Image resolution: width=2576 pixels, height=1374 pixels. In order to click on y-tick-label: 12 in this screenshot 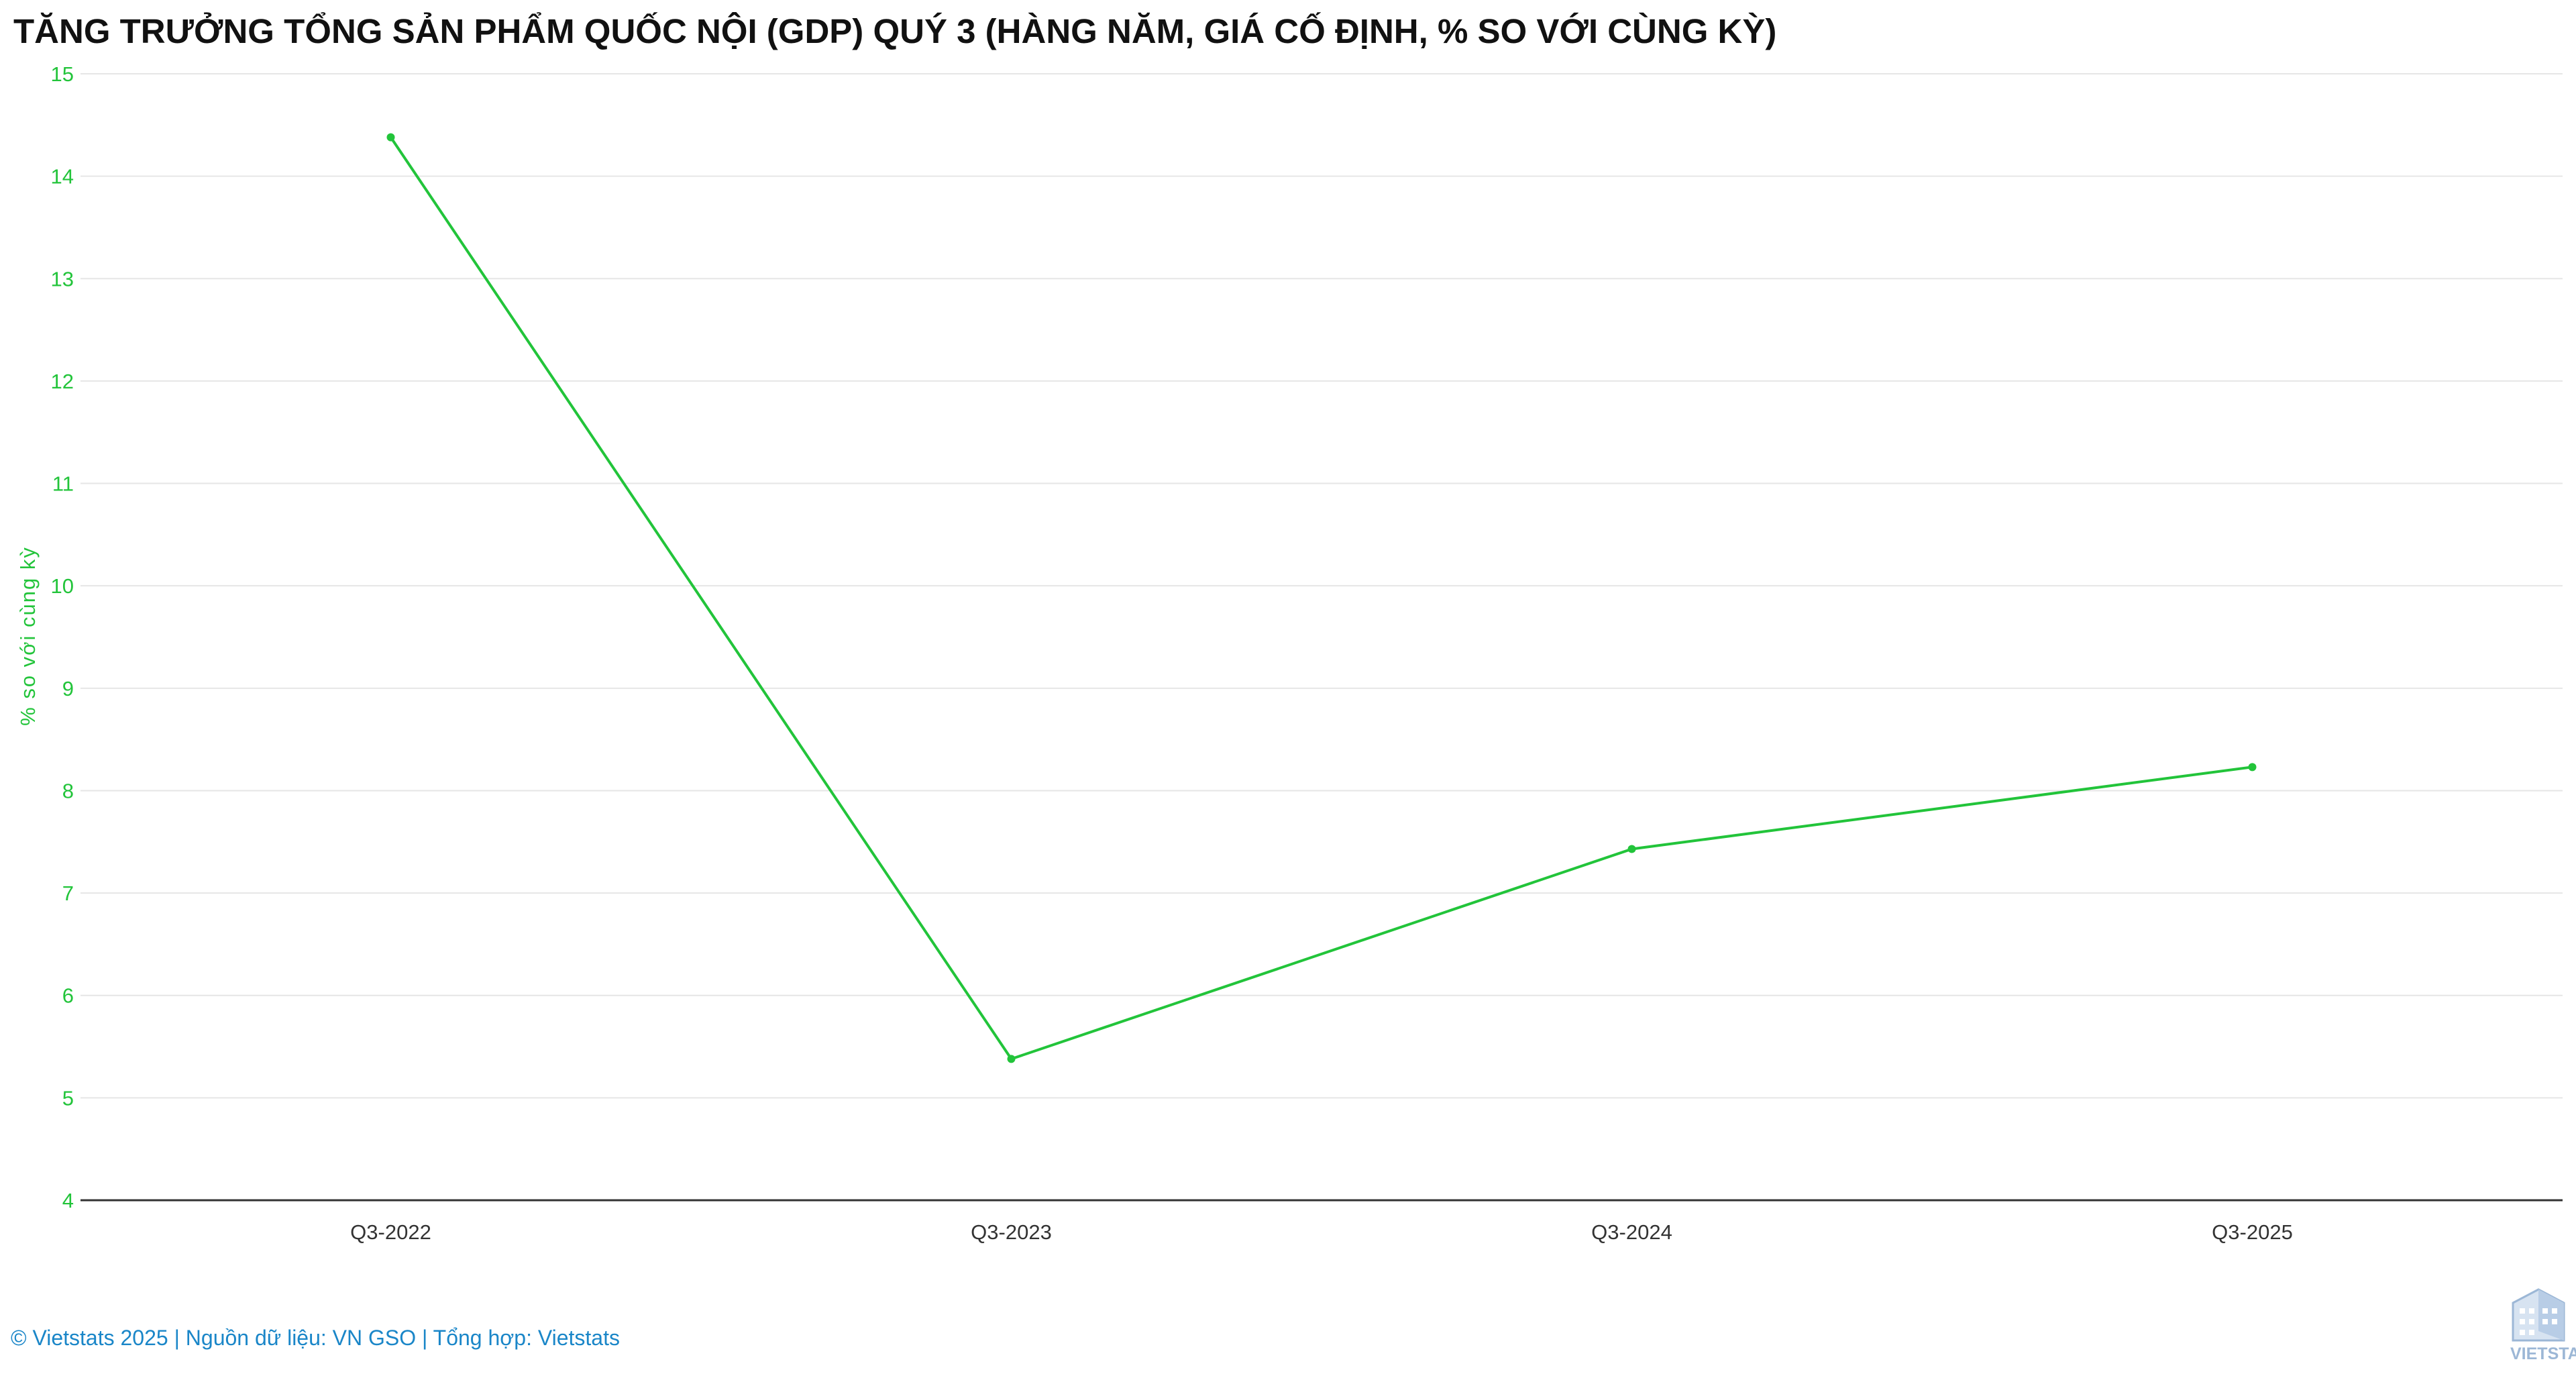, I will do `click(62, 381)`.